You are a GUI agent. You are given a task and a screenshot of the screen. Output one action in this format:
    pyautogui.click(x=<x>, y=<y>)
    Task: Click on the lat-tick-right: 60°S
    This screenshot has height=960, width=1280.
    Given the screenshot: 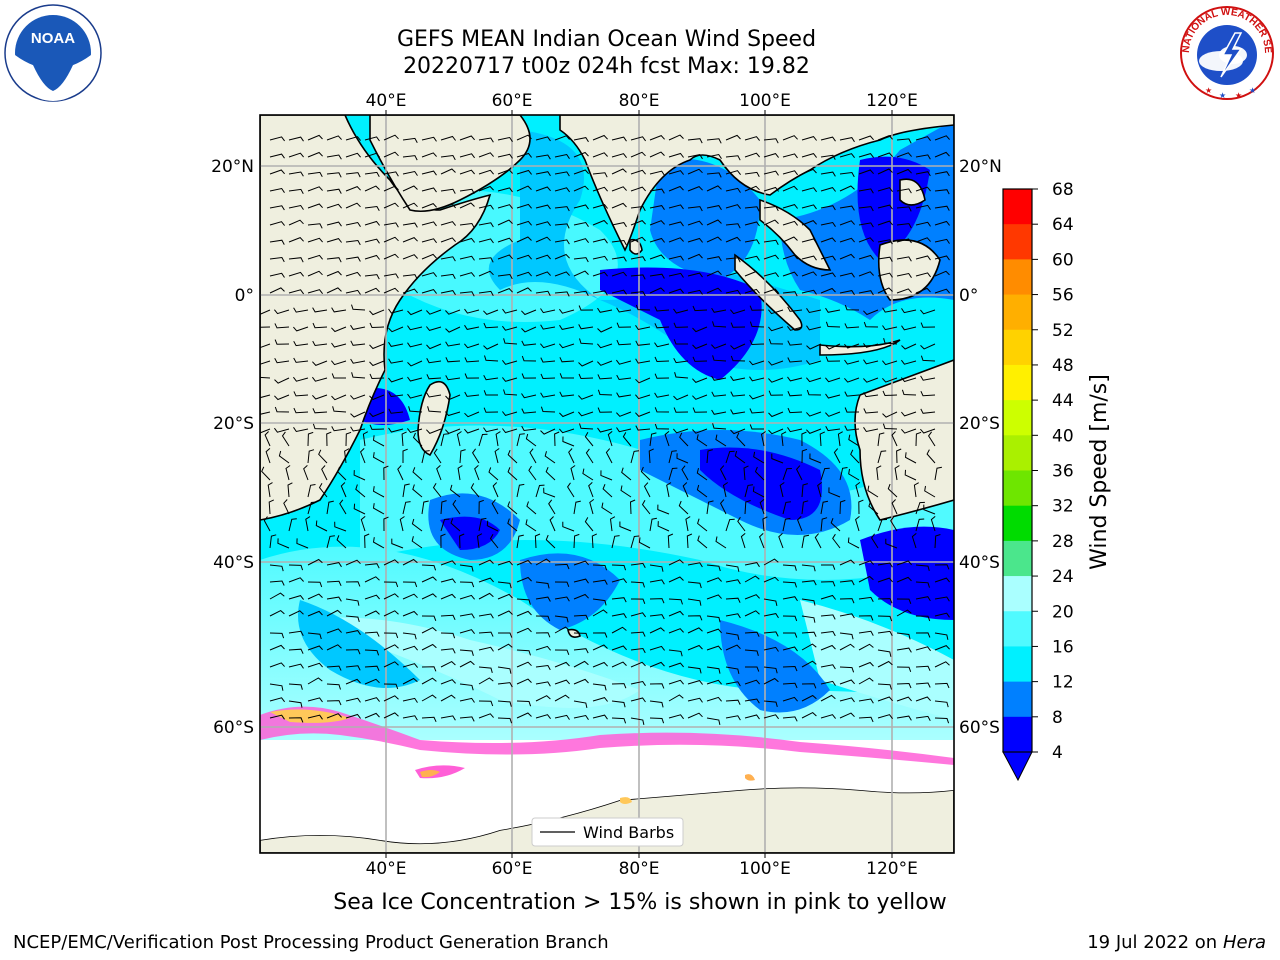 What is the action you would take?
    pyautogui.click(x=979, y=728)
    